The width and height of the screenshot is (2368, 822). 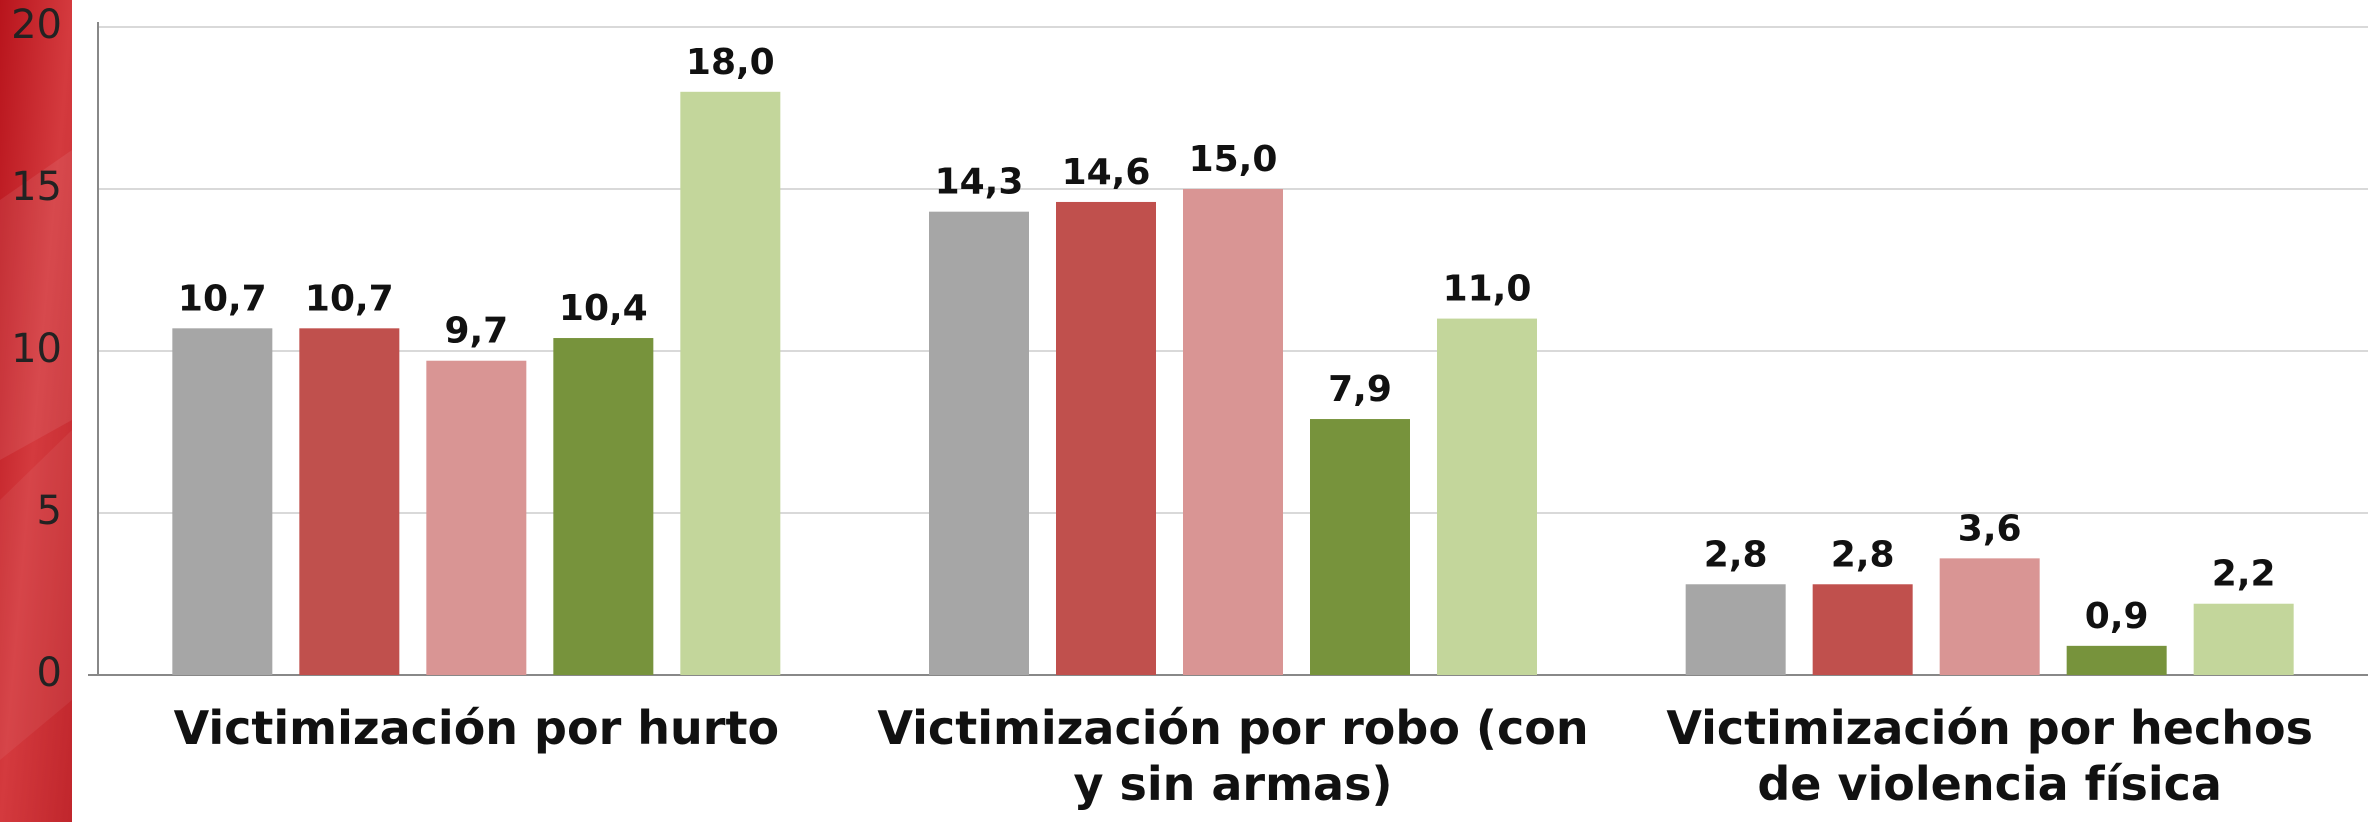 I want to click on y-tick-label: 5, so click(x=49, y=511).